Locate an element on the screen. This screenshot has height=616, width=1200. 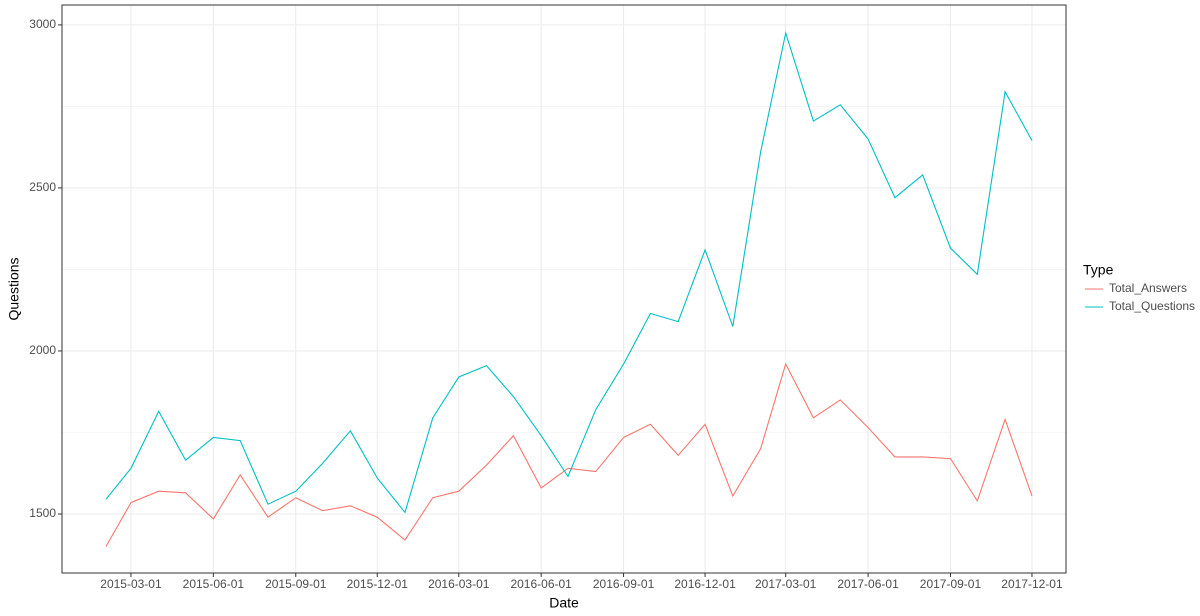
y-axis-label: Questions is located at coordinates (14, 288).